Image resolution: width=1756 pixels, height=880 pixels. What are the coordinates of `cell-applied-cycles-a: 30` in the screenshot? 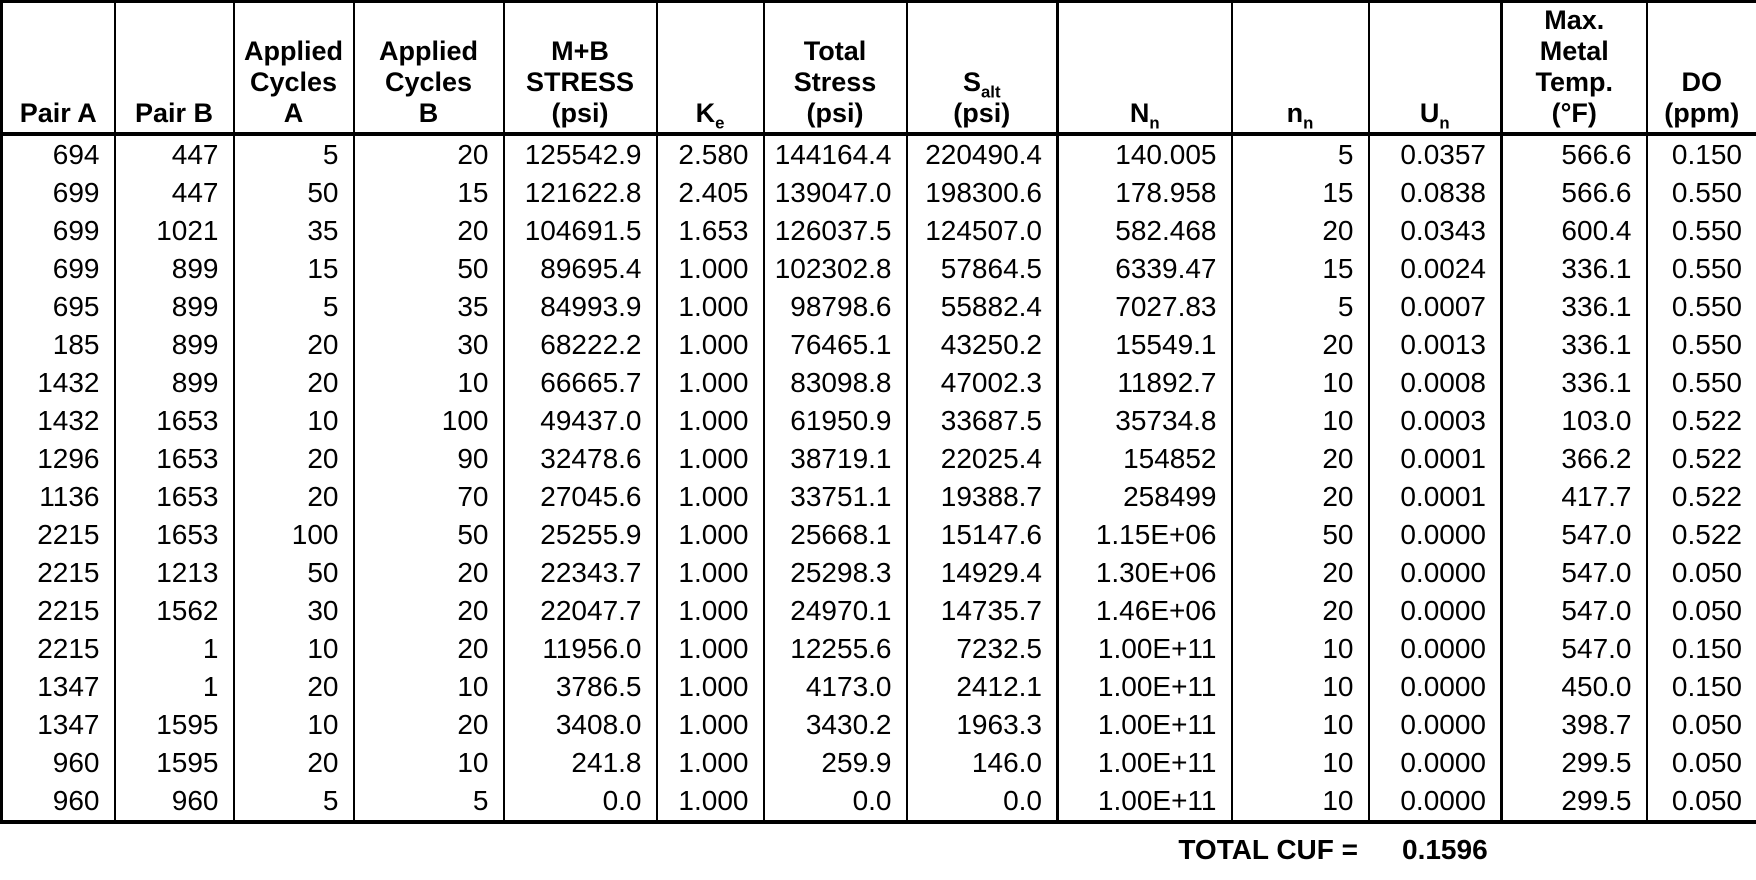 It's located at (294, 611).